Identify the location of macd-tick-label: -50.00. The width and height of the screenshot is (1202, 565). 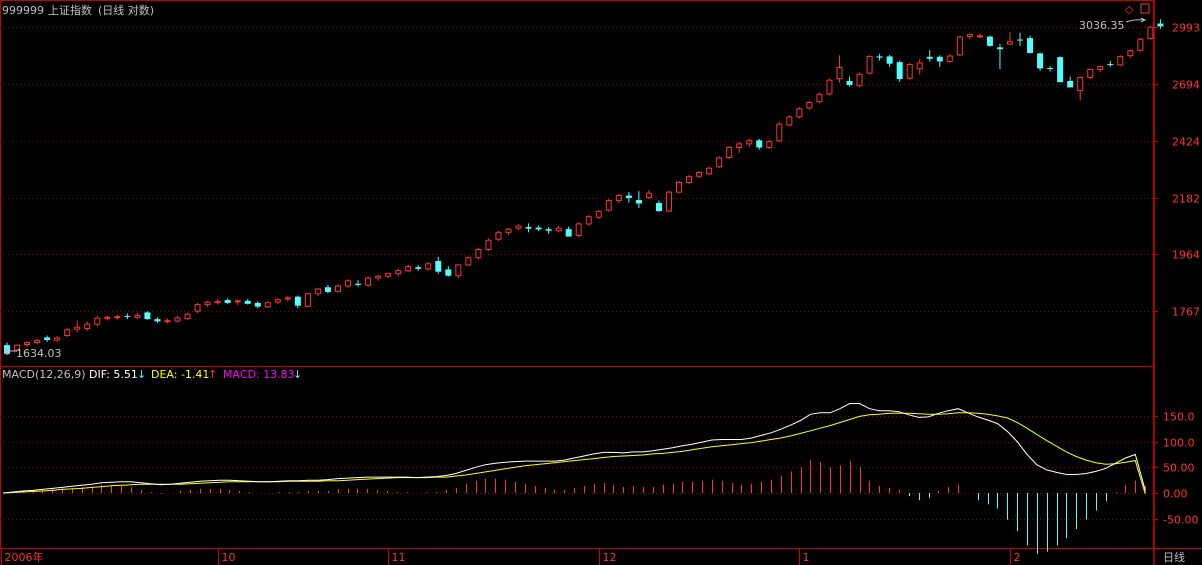
(1180, 520).